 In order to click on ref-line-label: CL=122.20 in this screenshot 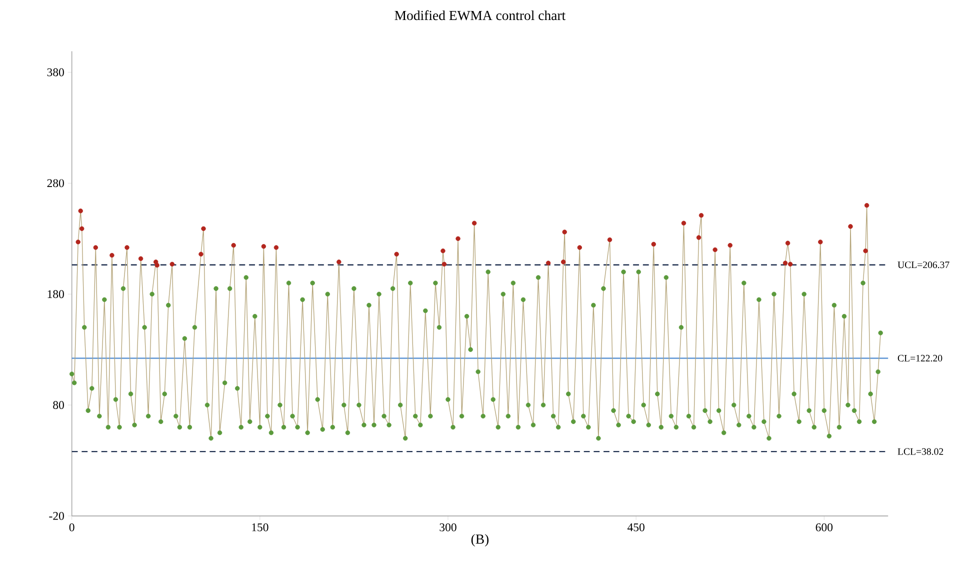, I will do `click(920, 358)`.